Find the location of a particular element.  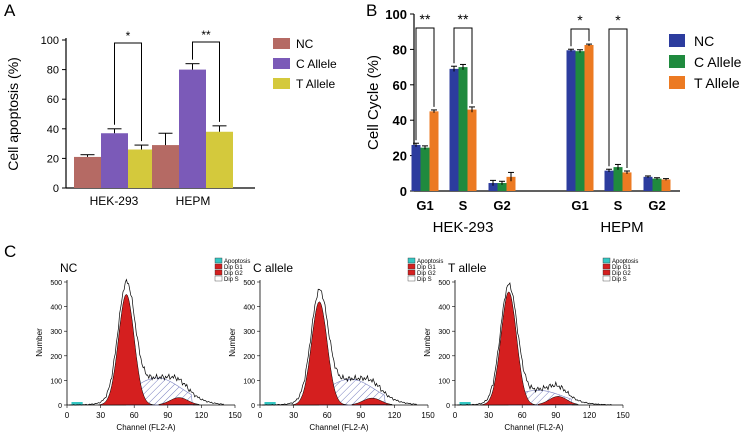

y-tick-label: 400 is located at coordinates (249, 308).